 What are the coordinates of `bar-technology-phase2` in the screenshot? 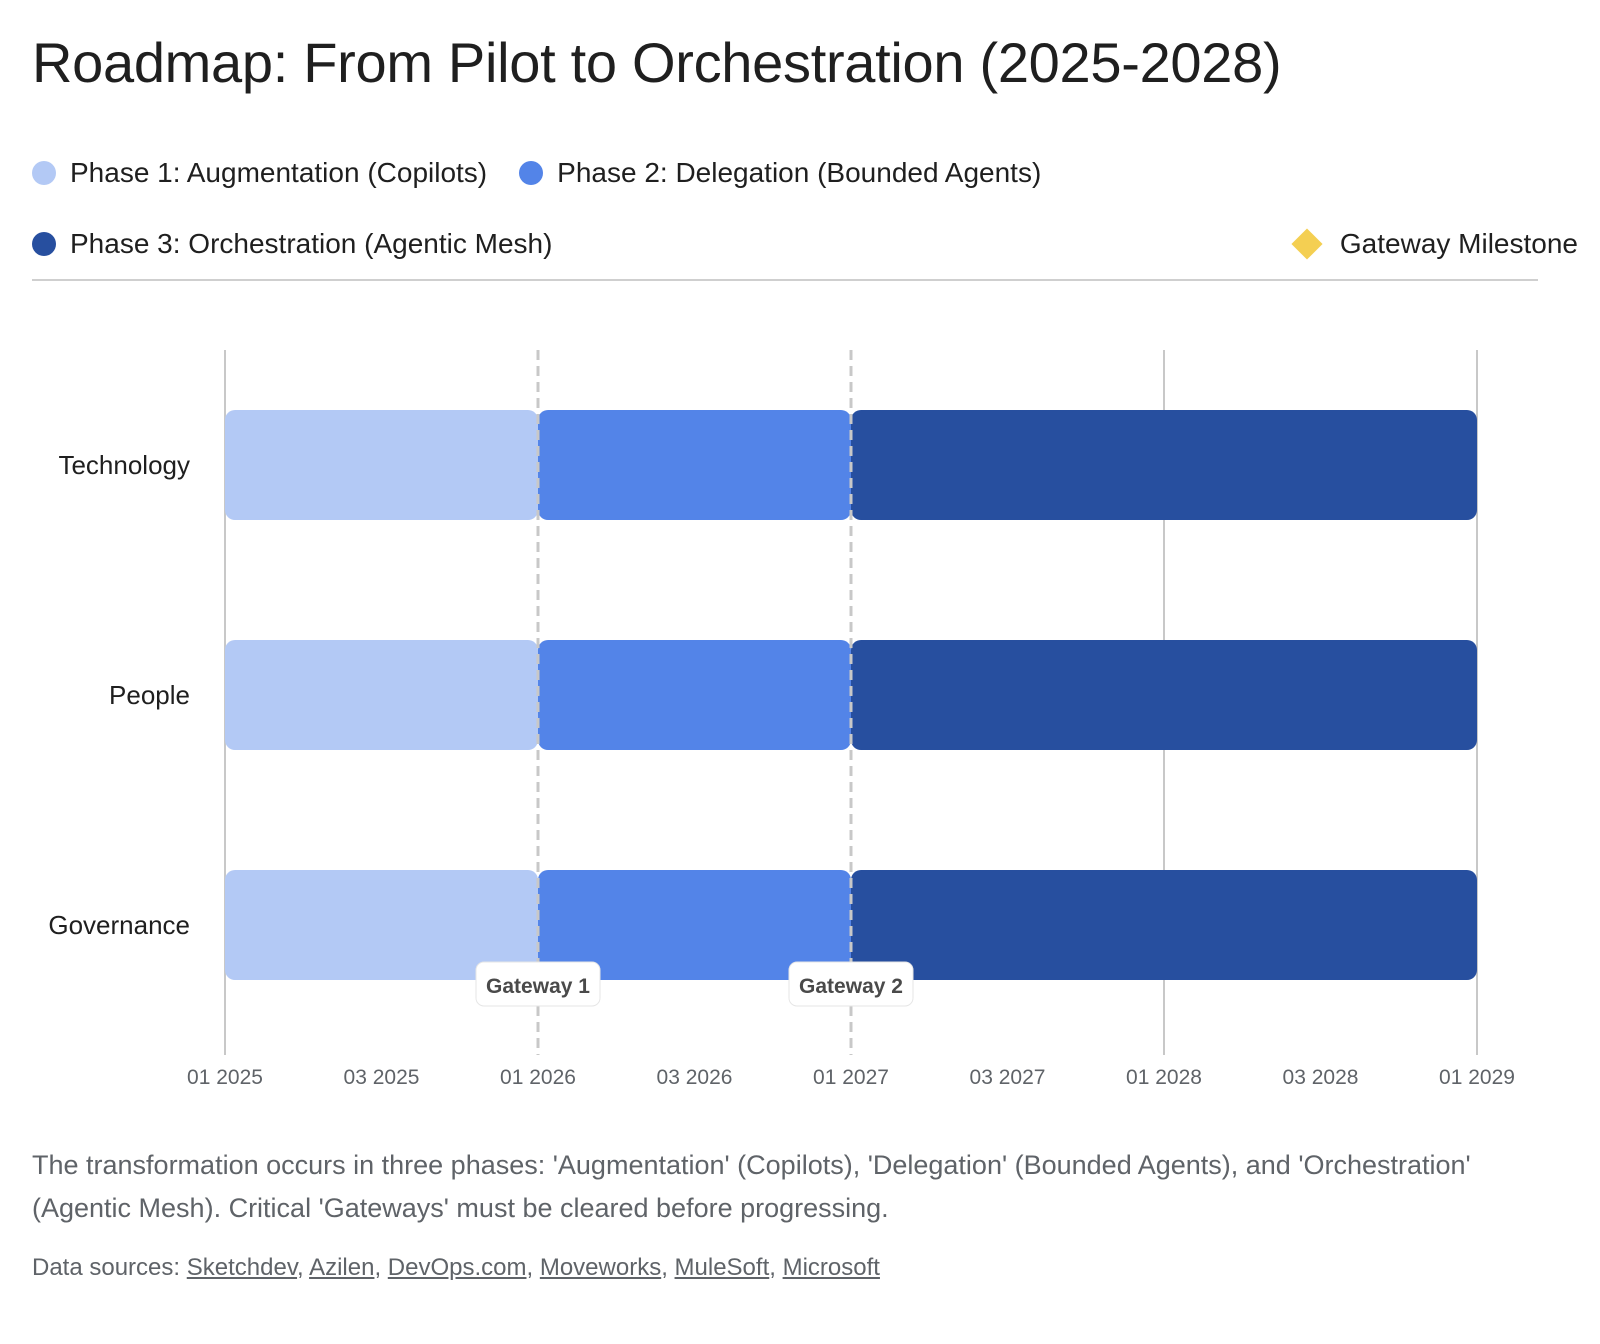 It's located at (694, 465).